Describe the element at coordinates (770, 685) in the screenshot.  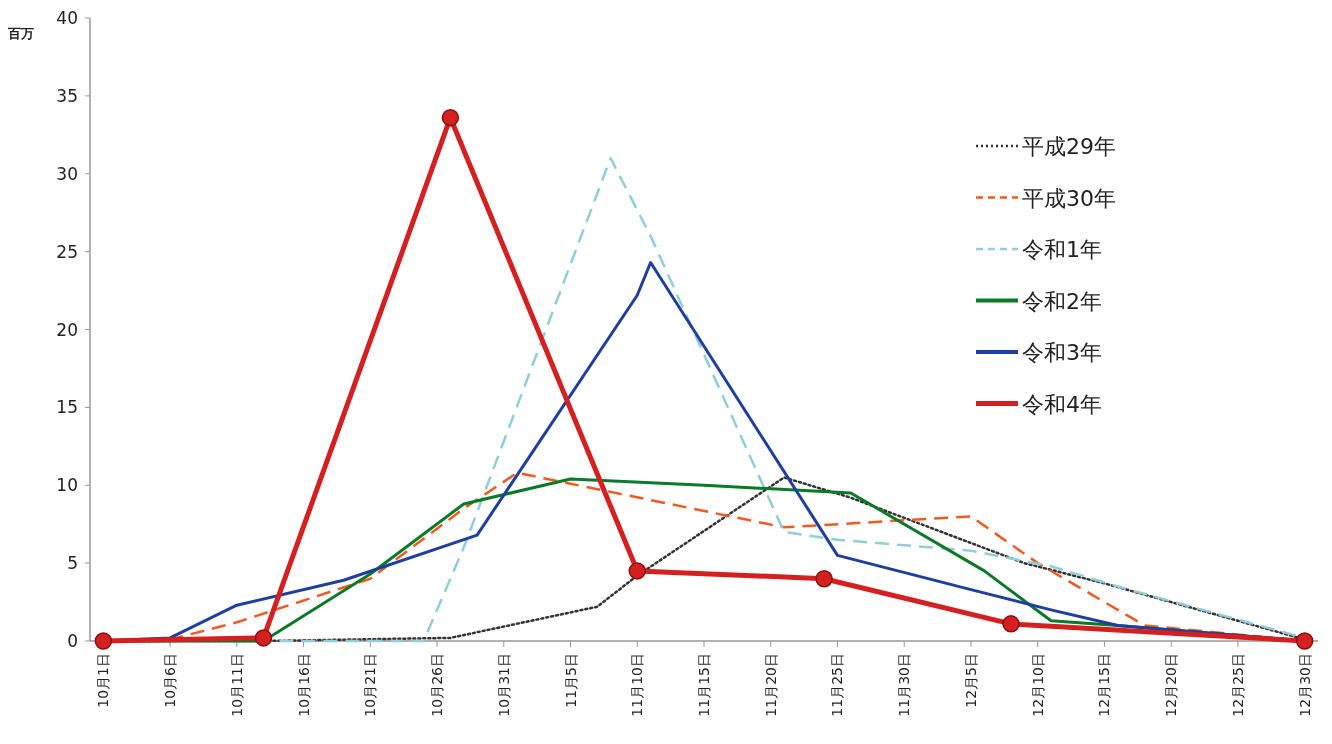
I see `x-tick-label: 11月20日` at that location.